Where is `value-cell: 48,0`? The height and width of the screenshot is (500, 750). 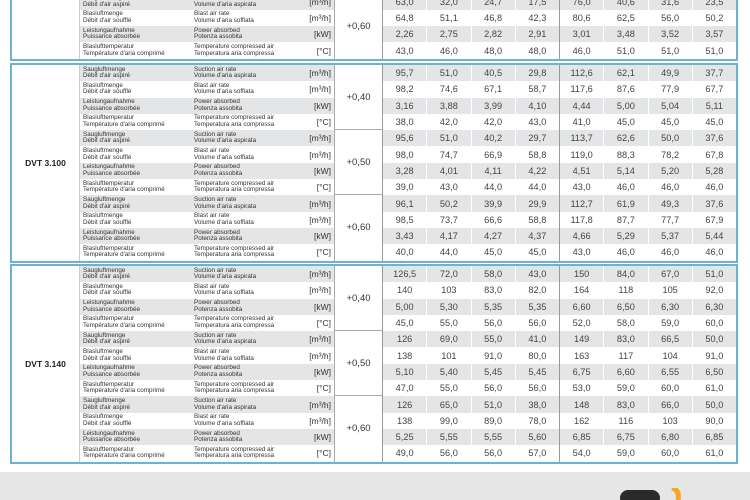
value-cell: 48,0 is located at coordinates (536, 50).